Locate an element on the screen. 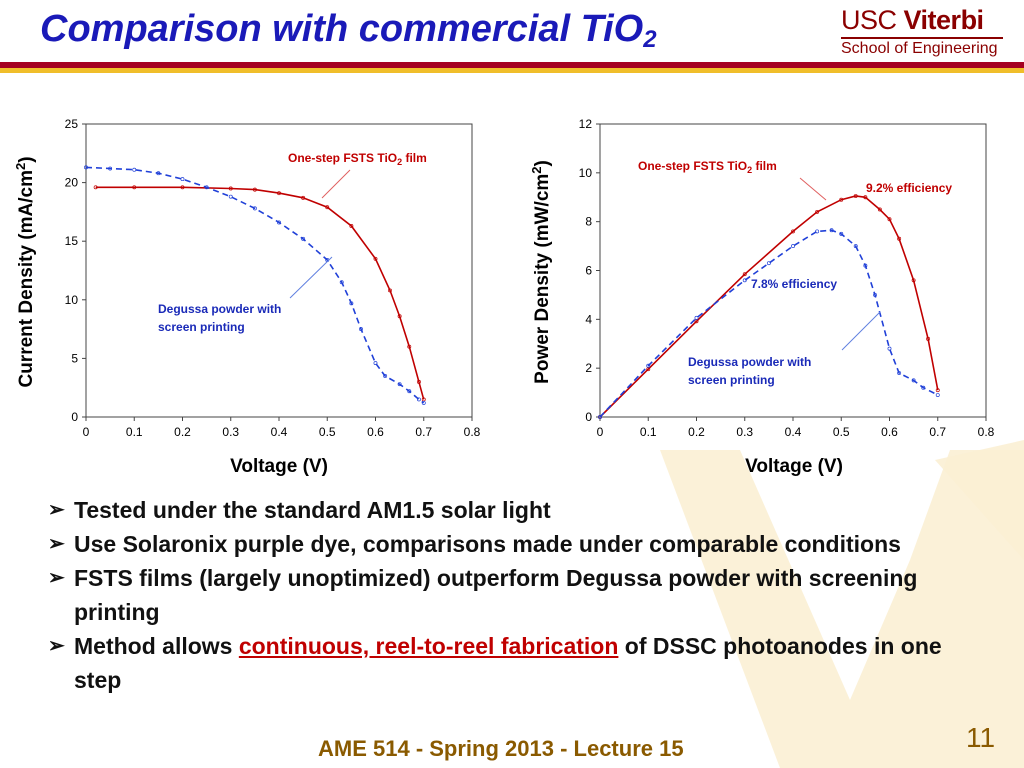 The height and width of the screenshot is (768, 1024). y-tick-label: 6 is located at coordinates (588, 271).